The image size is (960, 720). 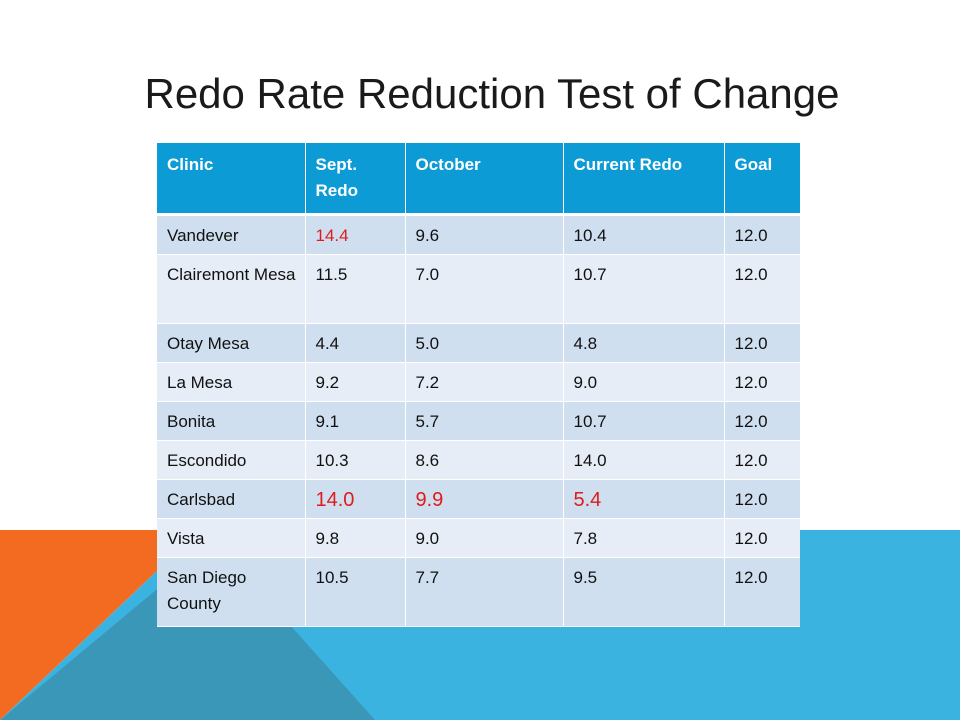 What do you see at coordinates (644, 343) in the screenshot?
I see `cell-current-redo: 4.8` at bounding box center [644, 343].